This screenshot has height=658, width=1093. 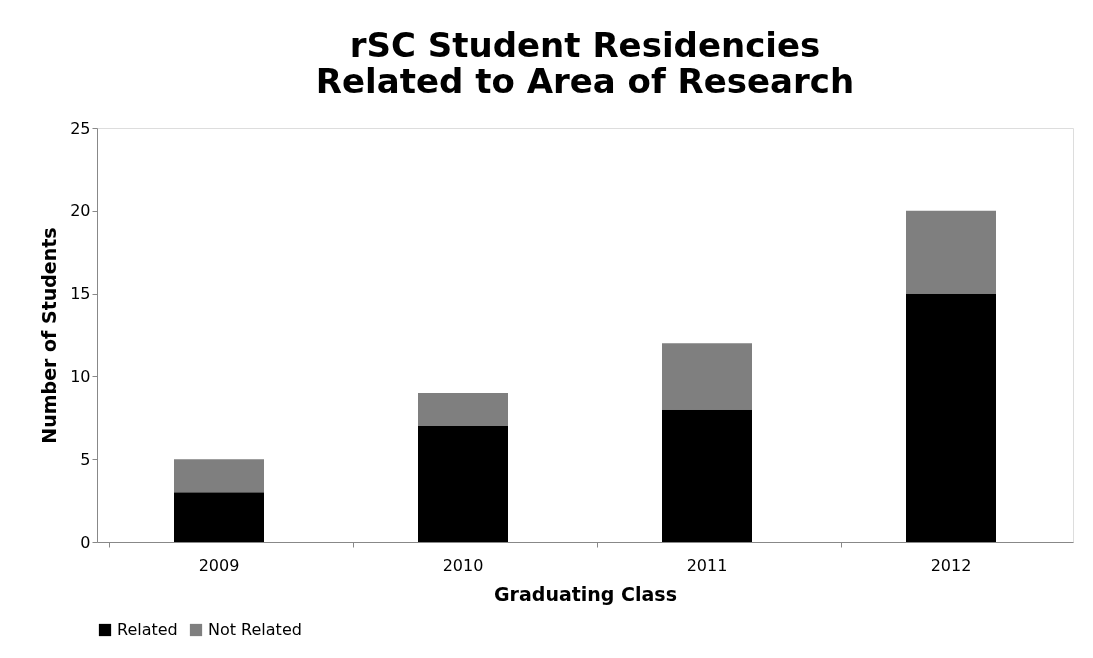 What do you see at coordinates (147, 629) in the screenshot?
I see `legend-label: Related` at bounding box center [147, 629].